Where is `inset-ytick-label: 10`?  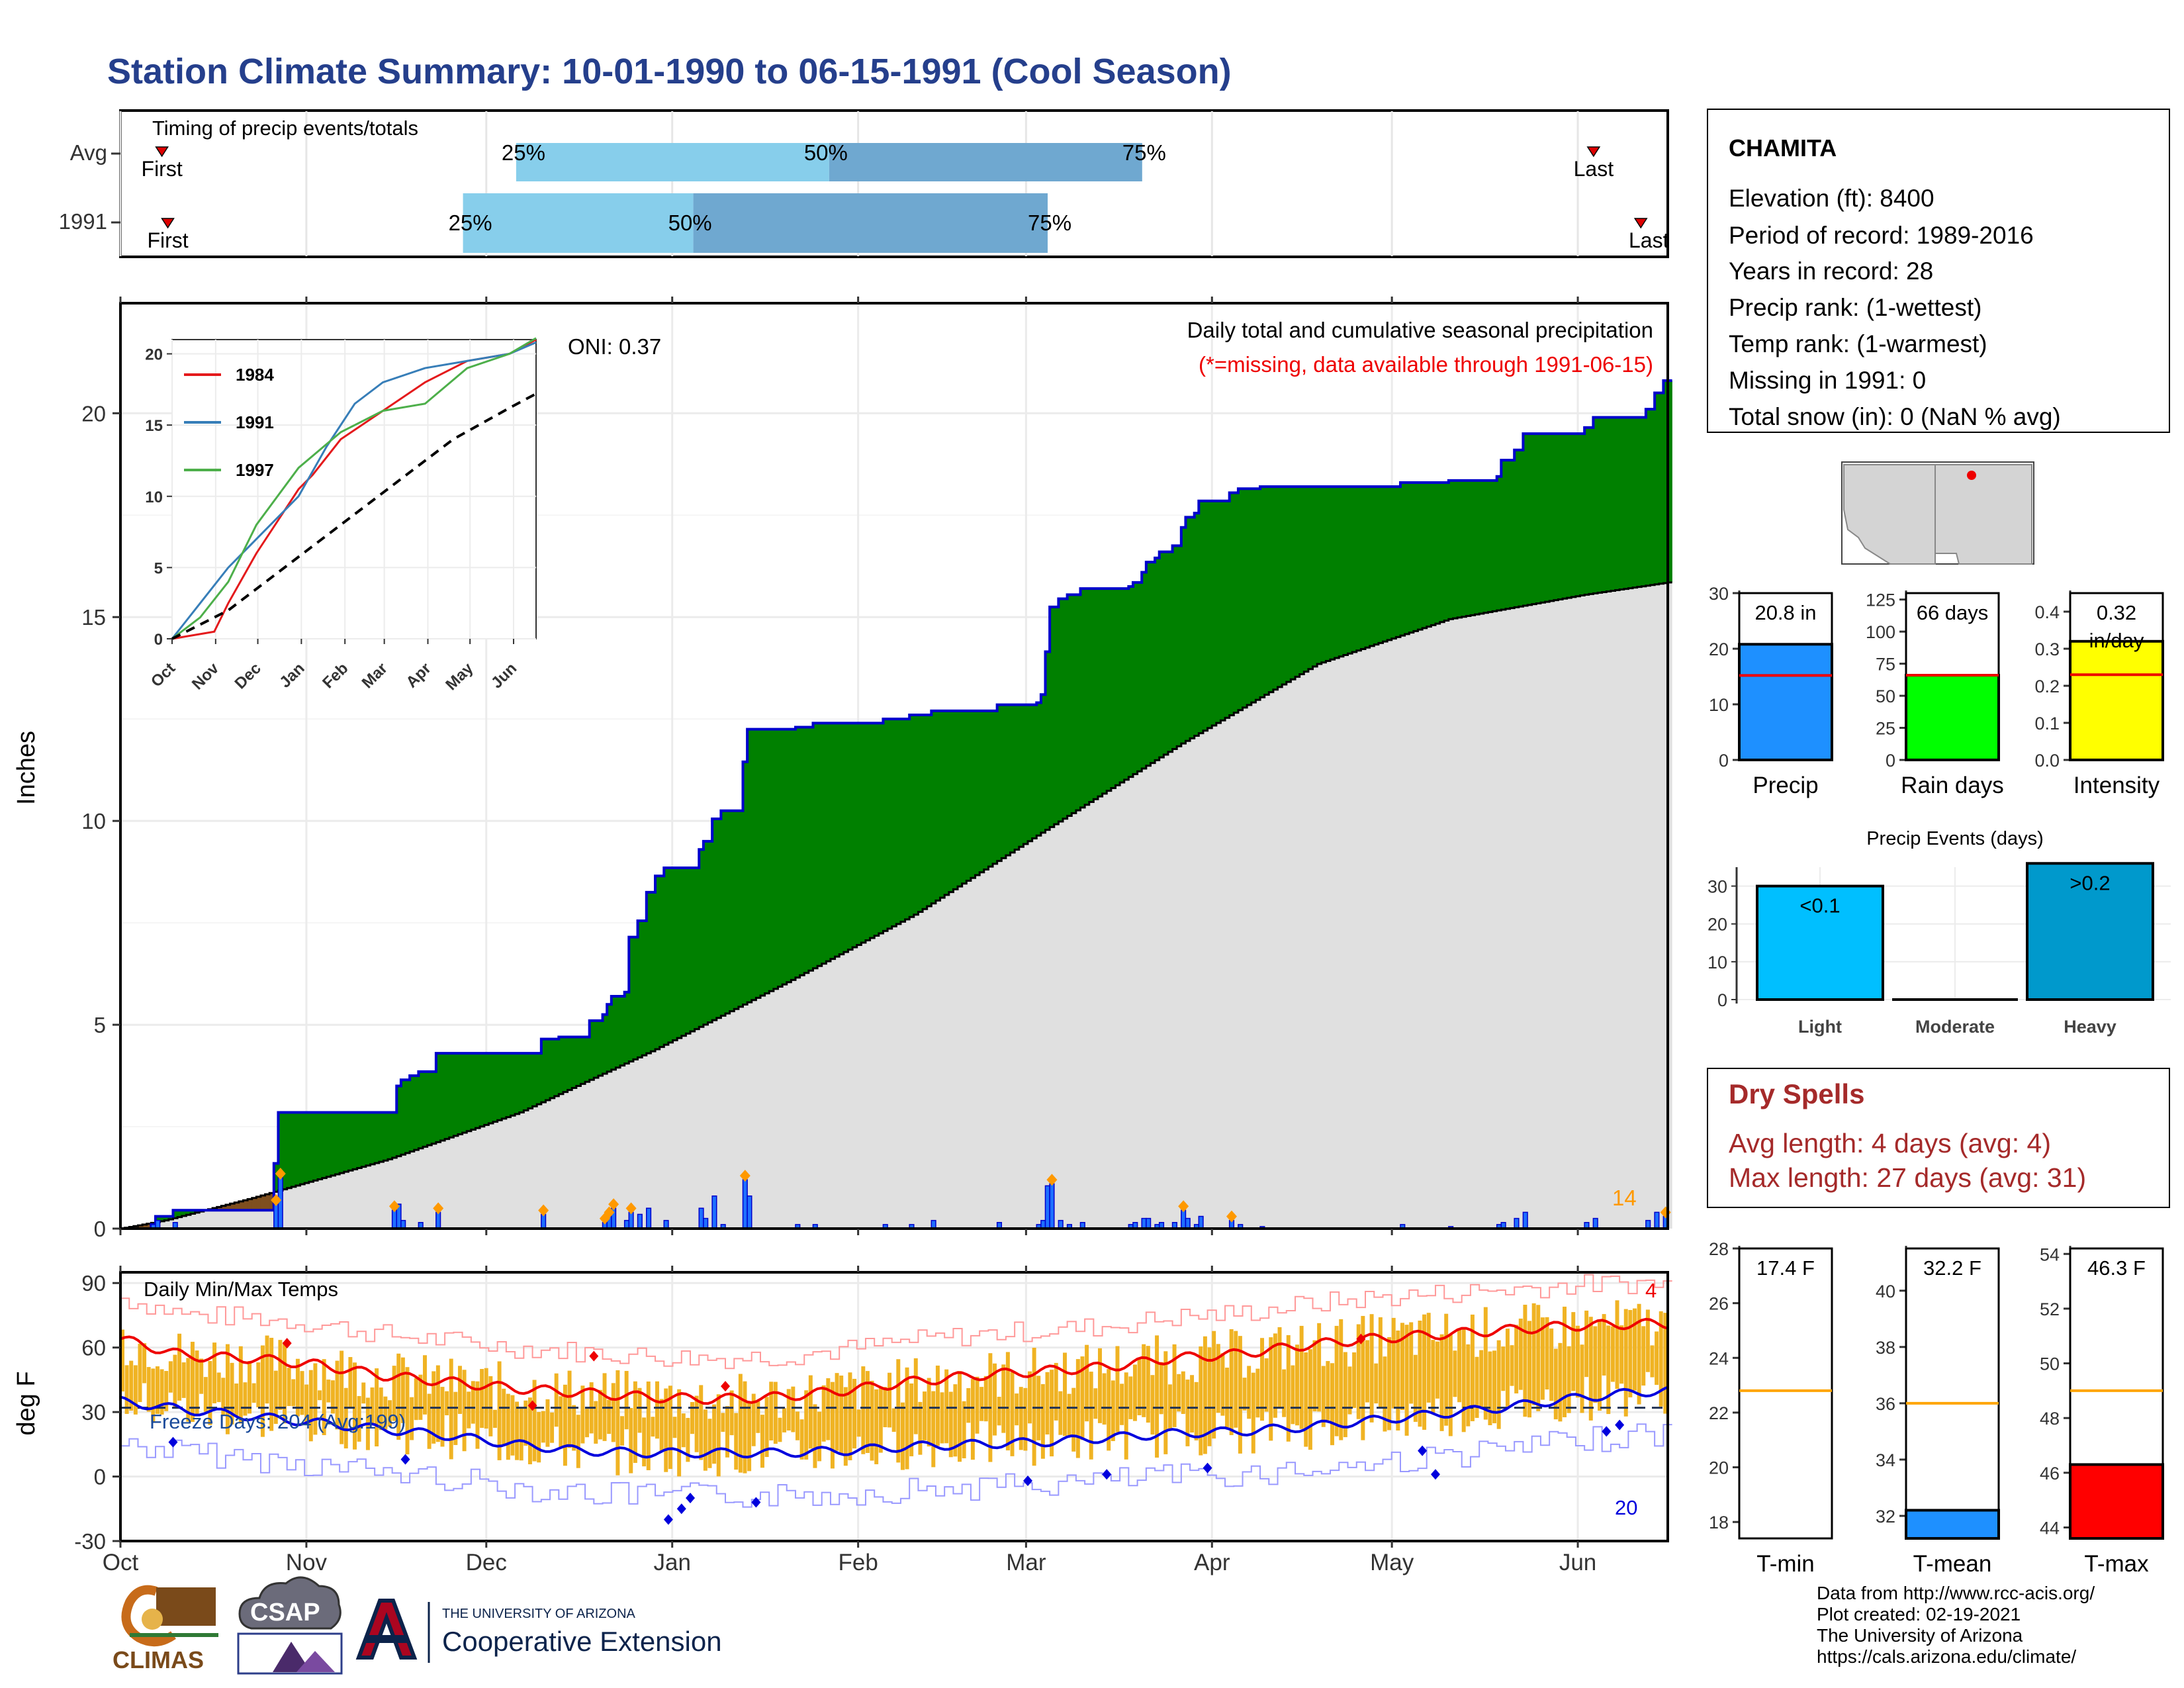 inset-ytick-label: 10 is located at coordinates (154, 497).